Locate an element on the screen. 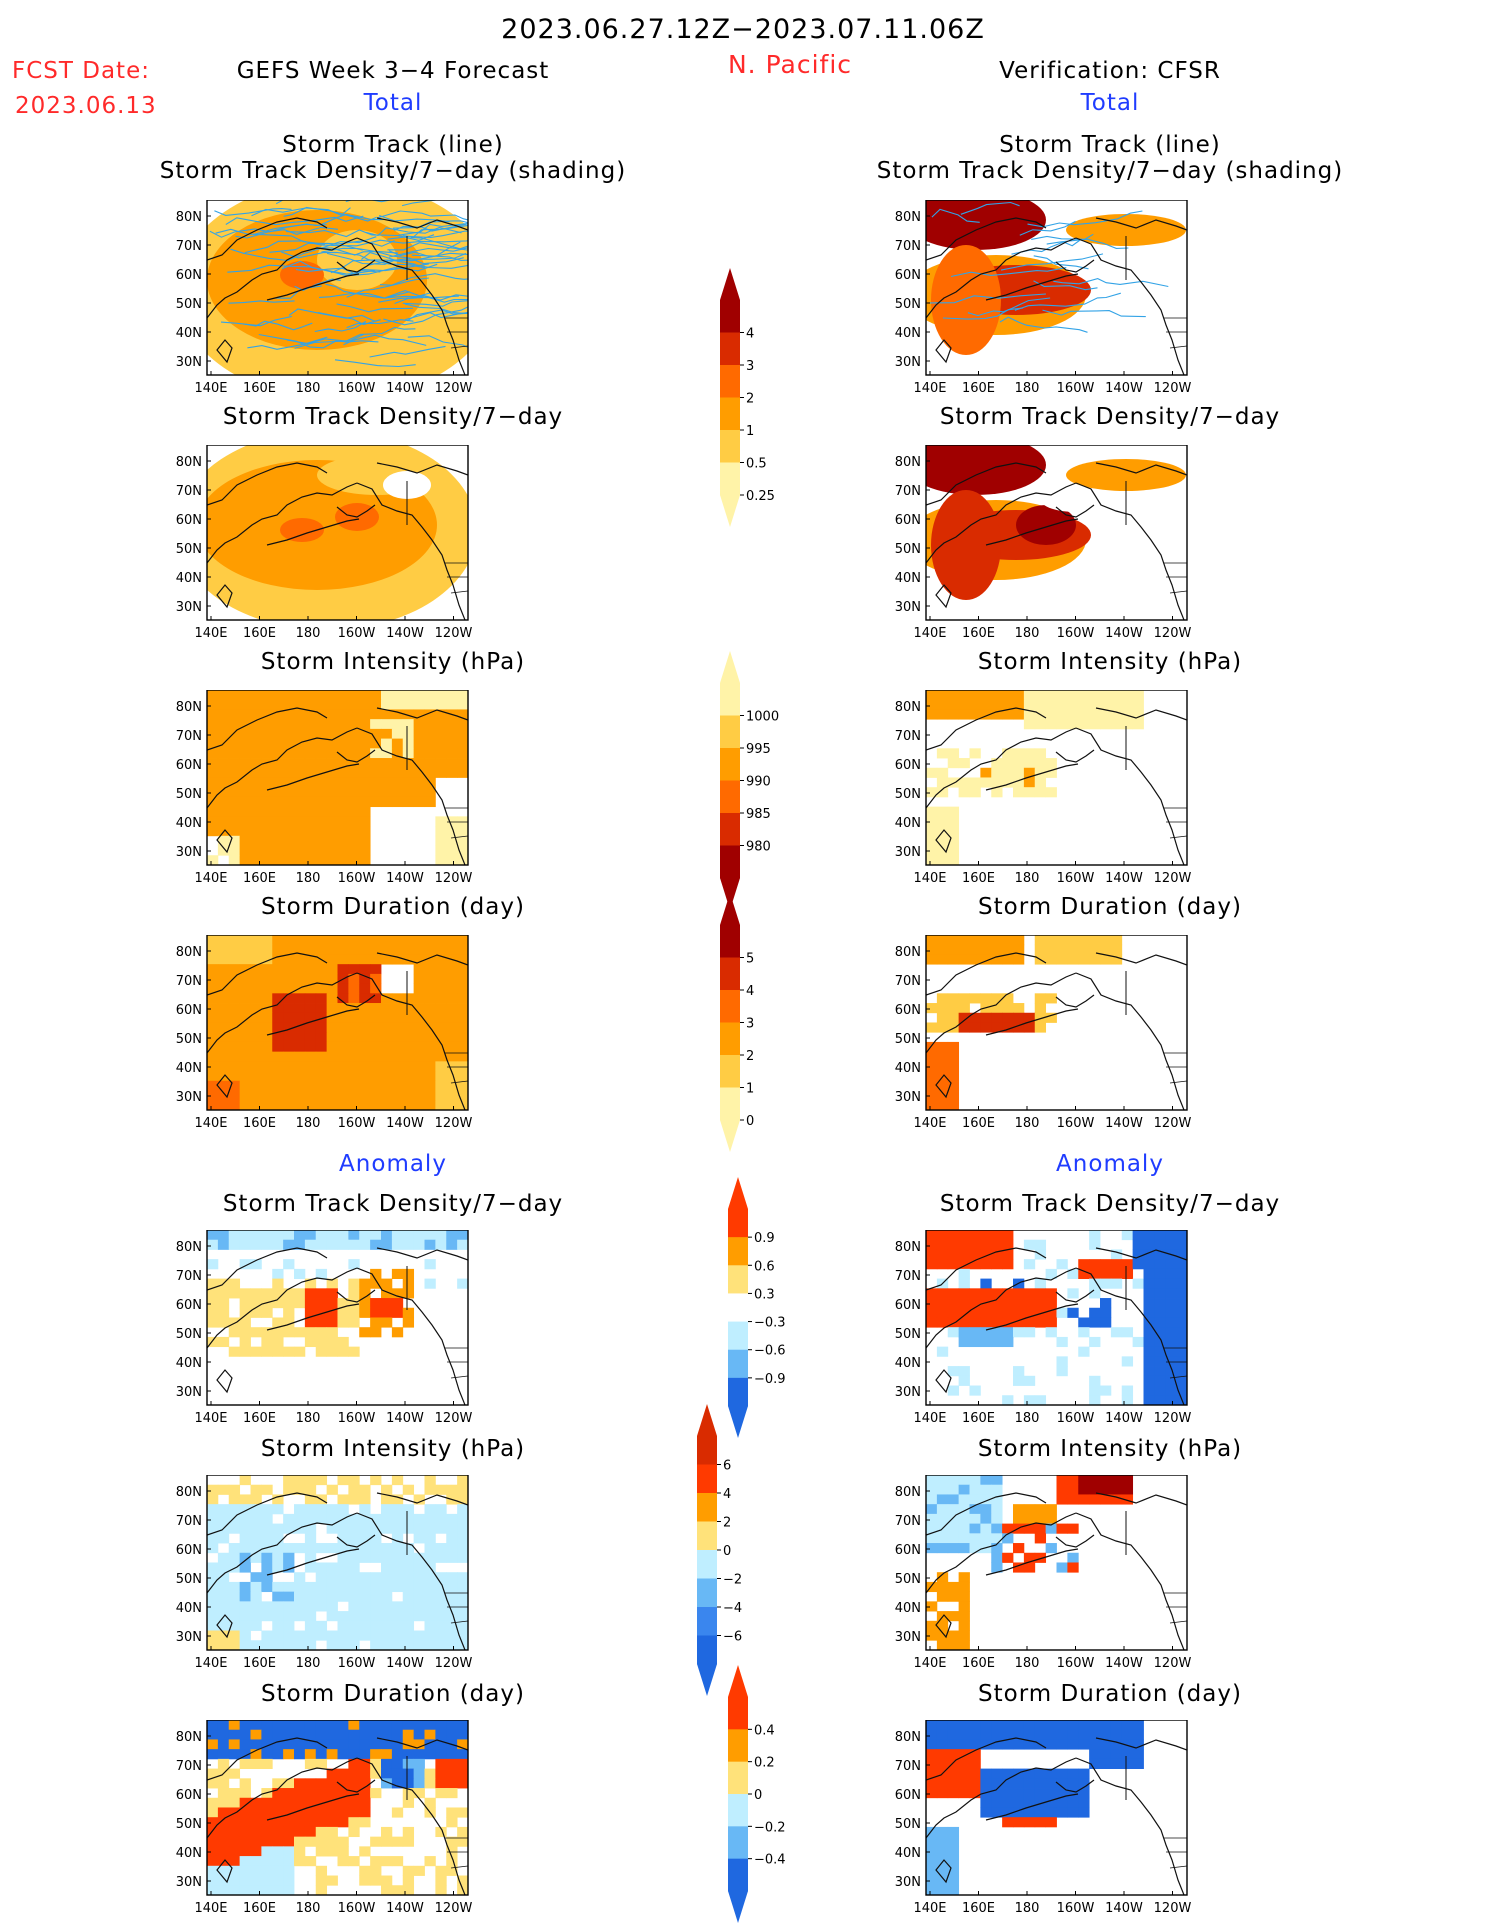 The width and height of the screenshot is (1487, 1927). region-title: N. Pacific is located at coordinates (790, 64).